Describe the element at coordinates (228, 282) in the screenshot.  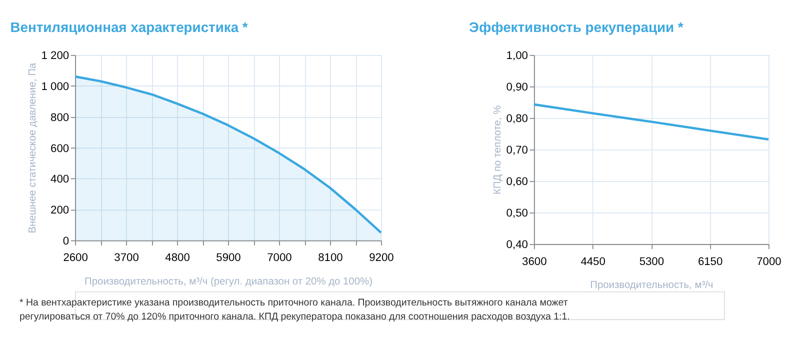
I see `x-axis-title: Производительность, м³/ч (регул. диапазон от 20% до 100%)` at that location.